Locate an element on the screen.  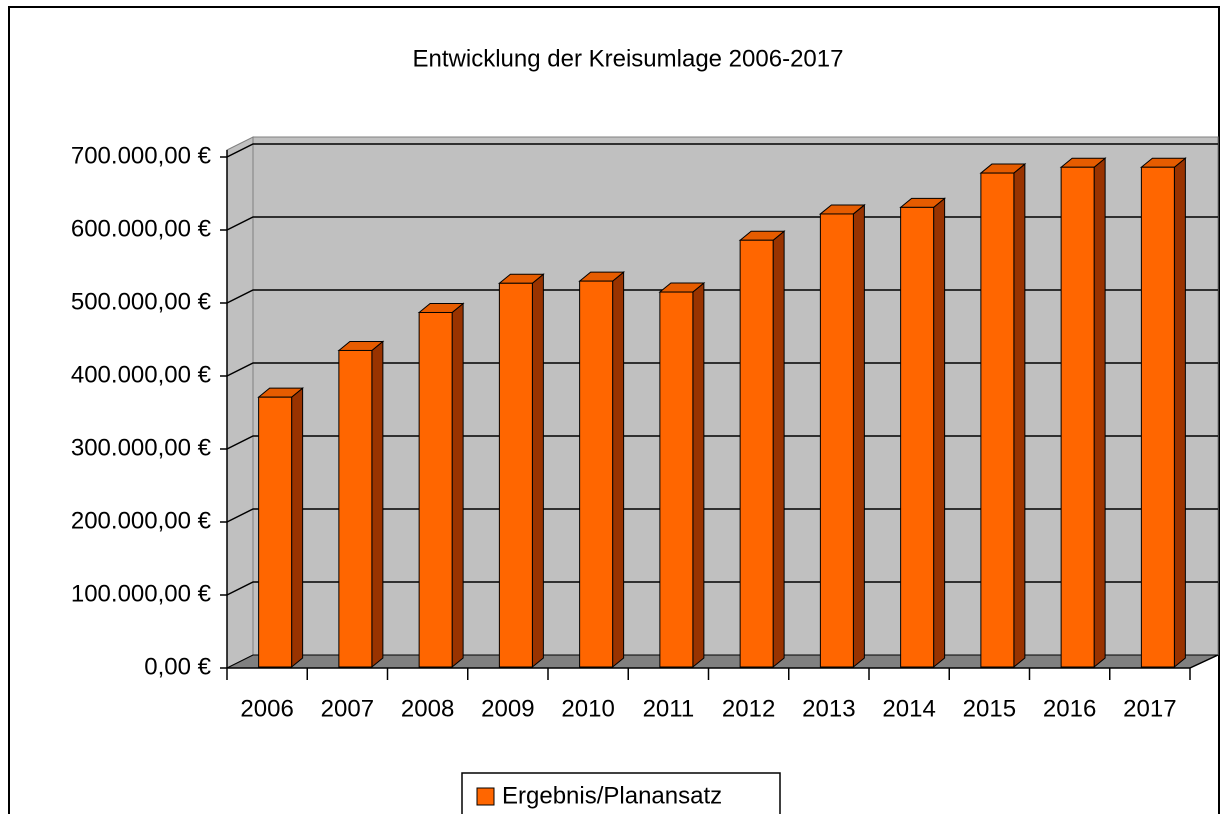
y-tick-label: 600.000,00 € is located at coordinates (141, 228).